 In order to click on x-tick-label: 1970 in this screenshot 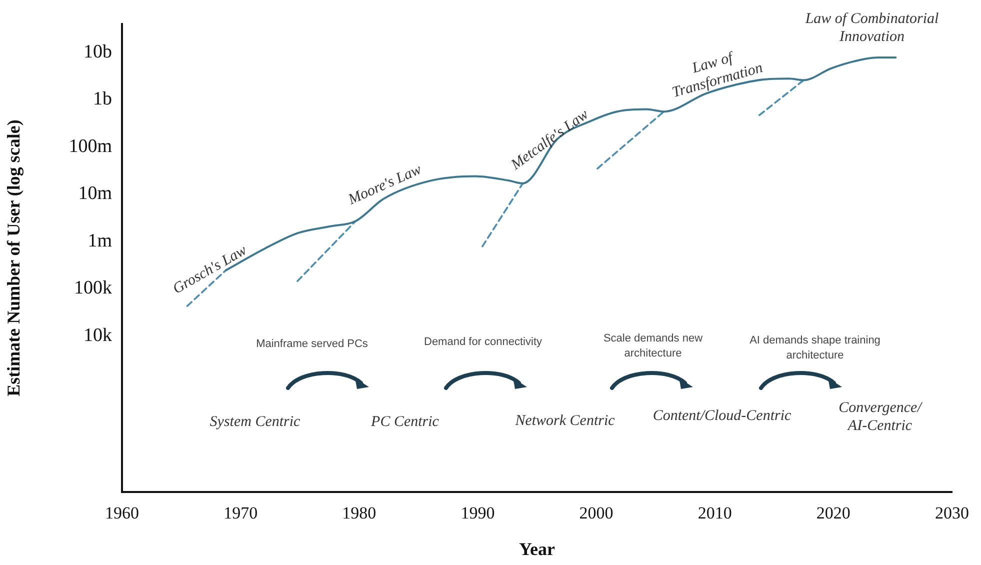, I will do `click(241, 513)`.